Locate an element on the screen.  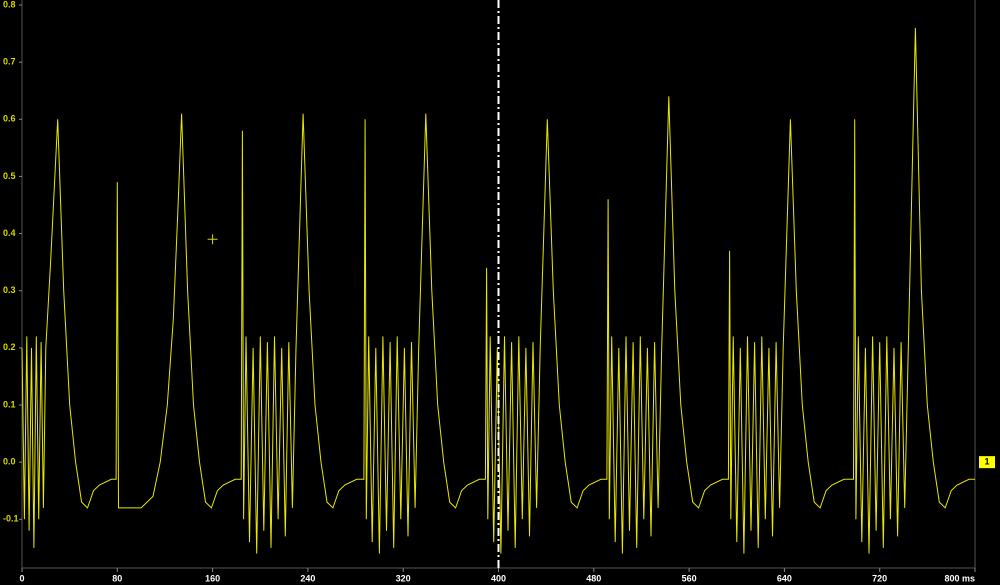
y-tick-label: 0.6 is located at coordinates (9, 119).